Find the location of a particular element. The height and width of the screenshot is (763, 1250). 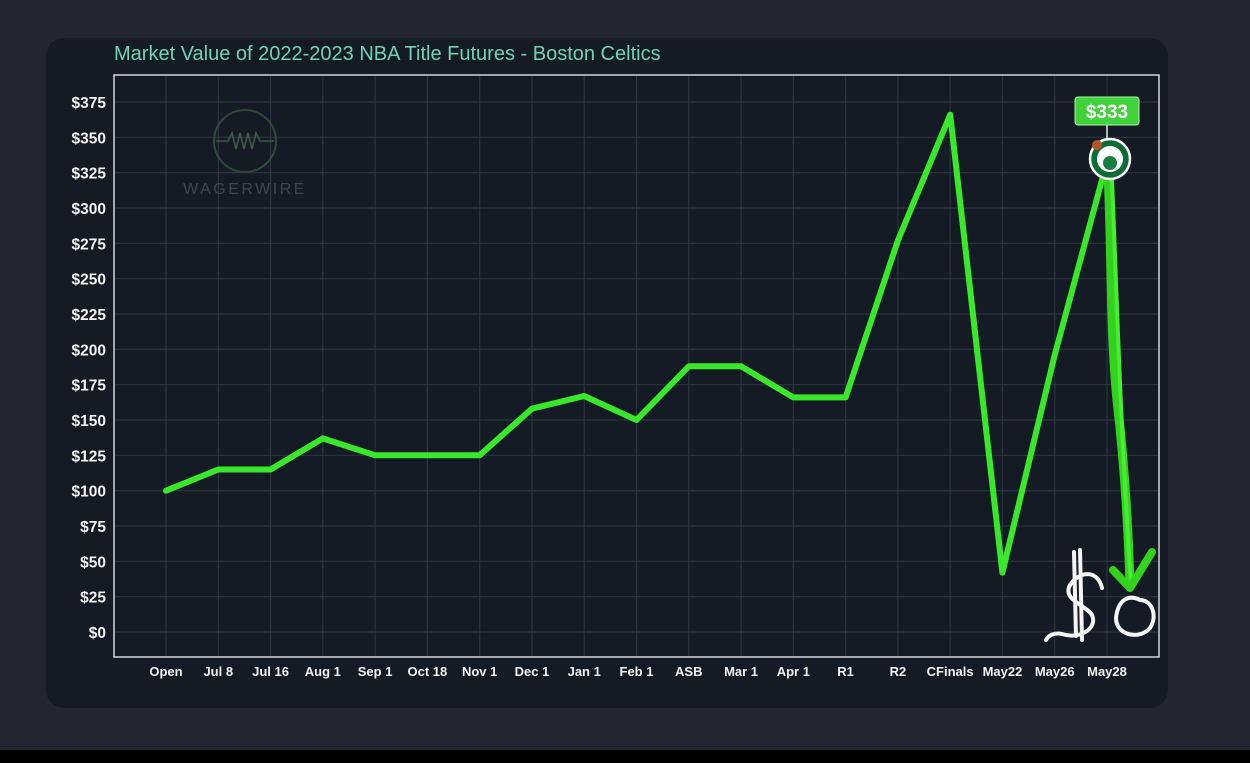

y-tick-label: $200 is located at coordinates (89, 350).